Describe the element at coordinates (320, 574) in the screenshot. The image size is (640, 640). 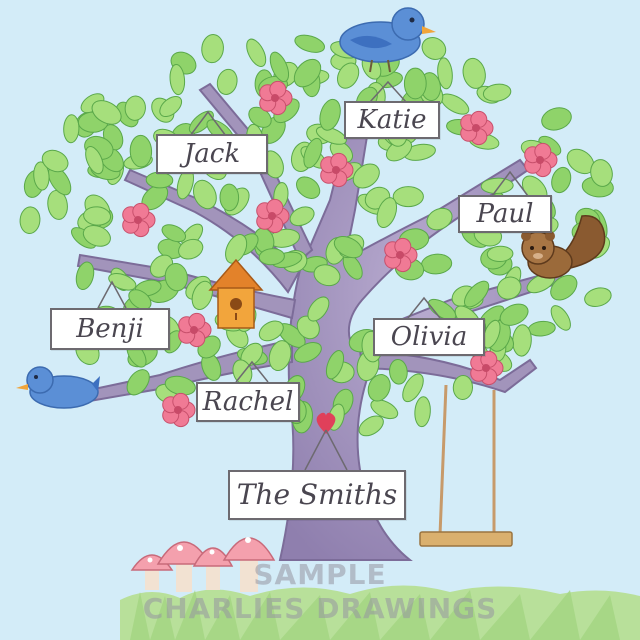
I see `watermark-line-1: SAMPLE` at that location.